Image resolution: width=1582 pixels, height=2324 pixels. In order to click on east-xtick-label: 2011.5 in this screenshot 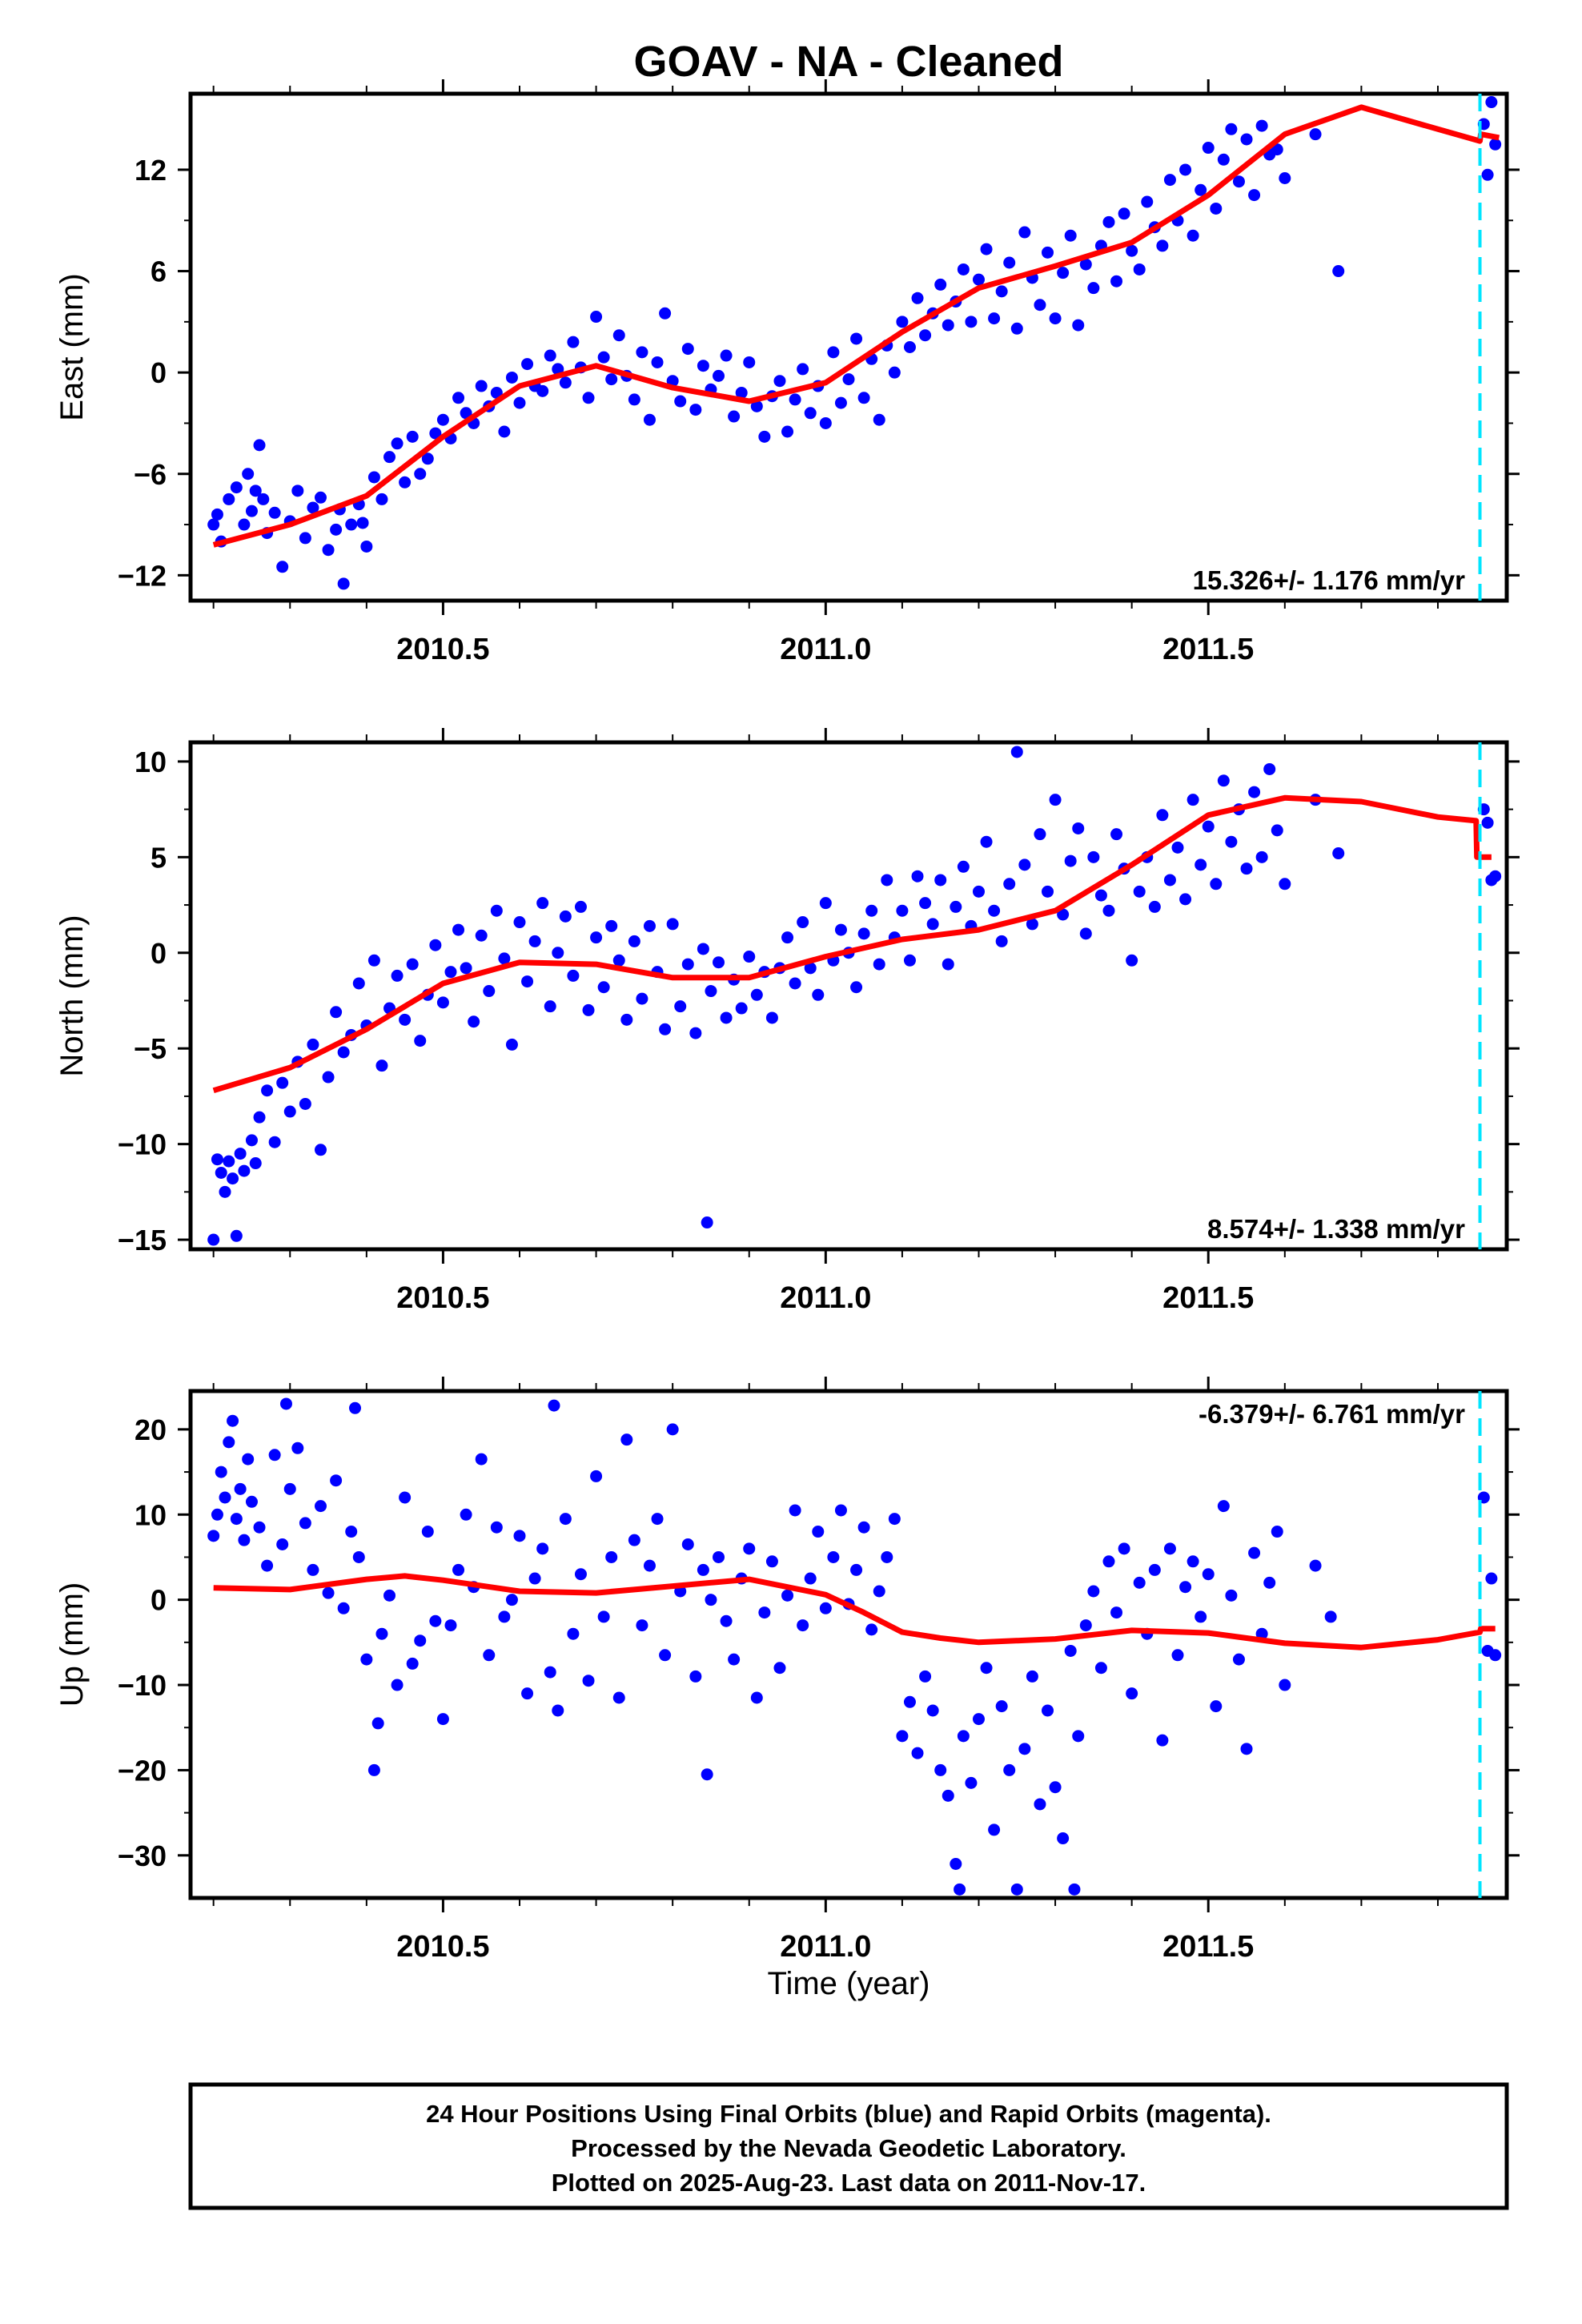, I will do `click(1208, 649)`.